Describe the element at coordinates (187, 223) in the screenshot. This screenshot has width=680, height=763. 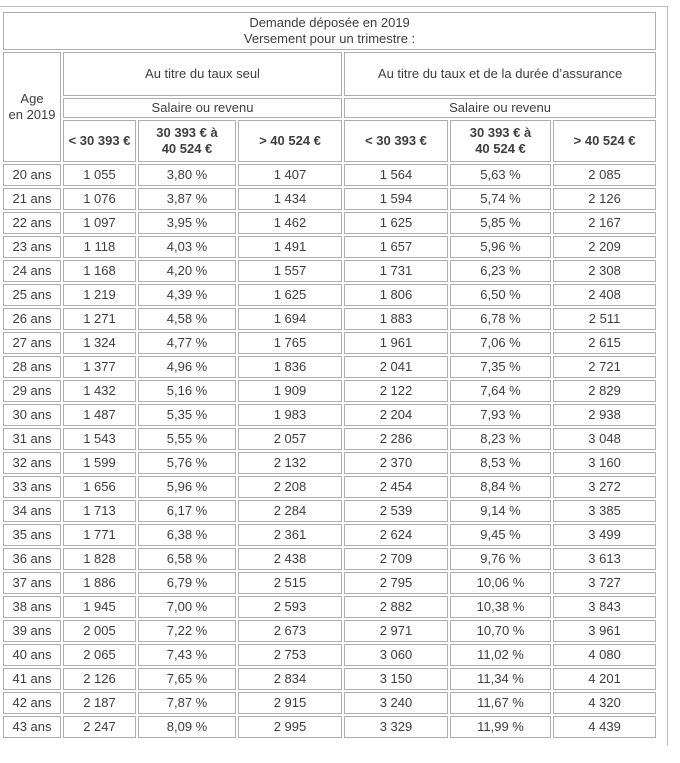
I see `value-cell: 3,95 %` at that location.